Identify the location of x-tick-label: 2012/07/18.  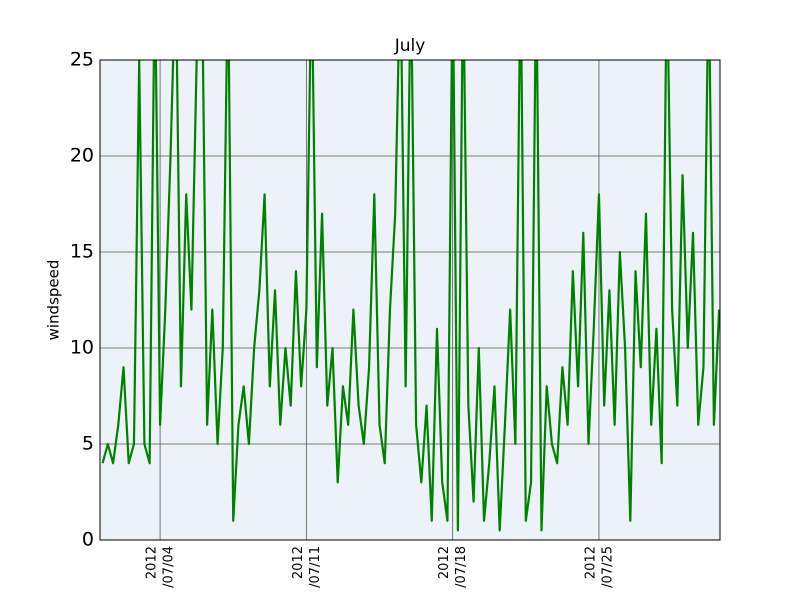
(453, 567).